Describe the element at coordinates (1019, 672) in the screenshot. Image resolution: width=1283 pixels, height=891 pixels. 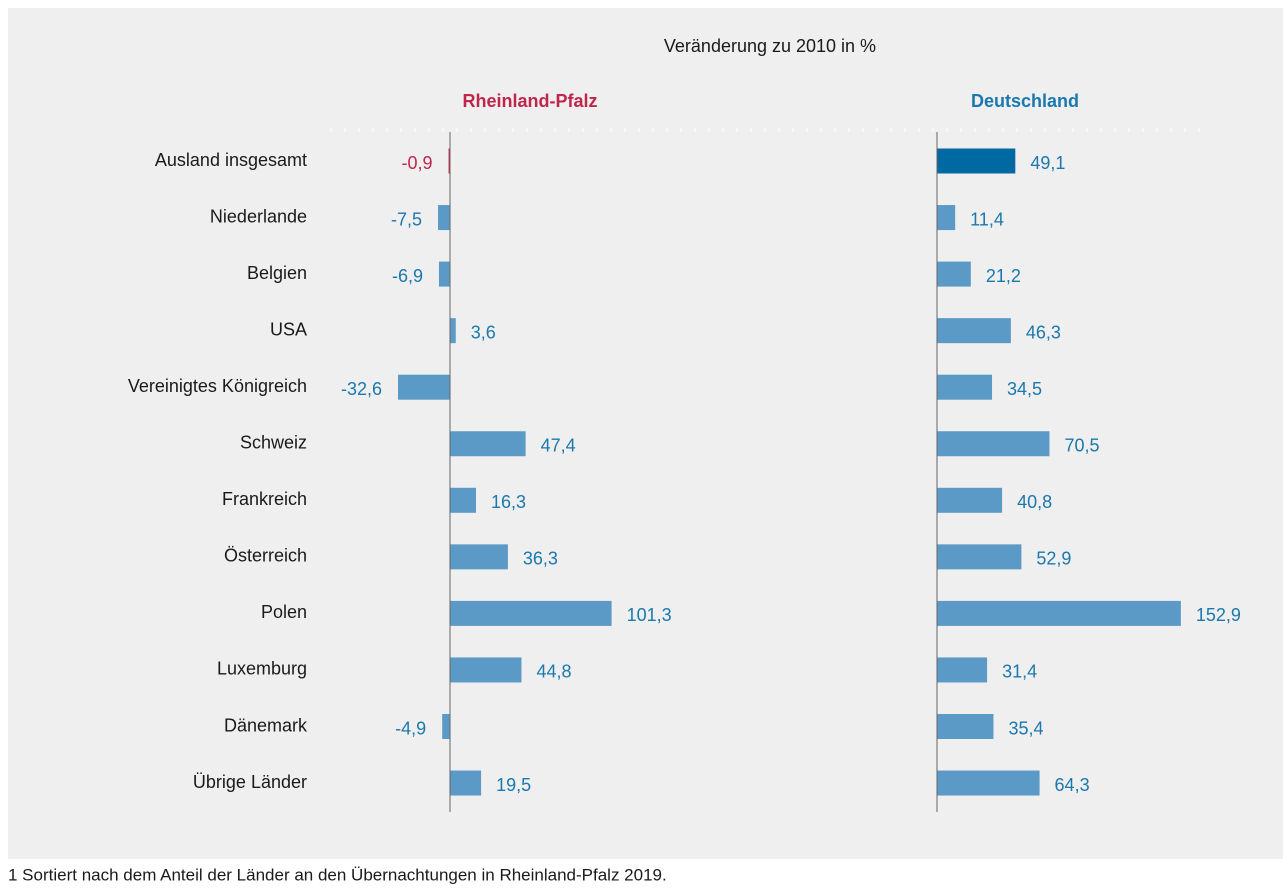
I see `value-label: 31,4` at that location.